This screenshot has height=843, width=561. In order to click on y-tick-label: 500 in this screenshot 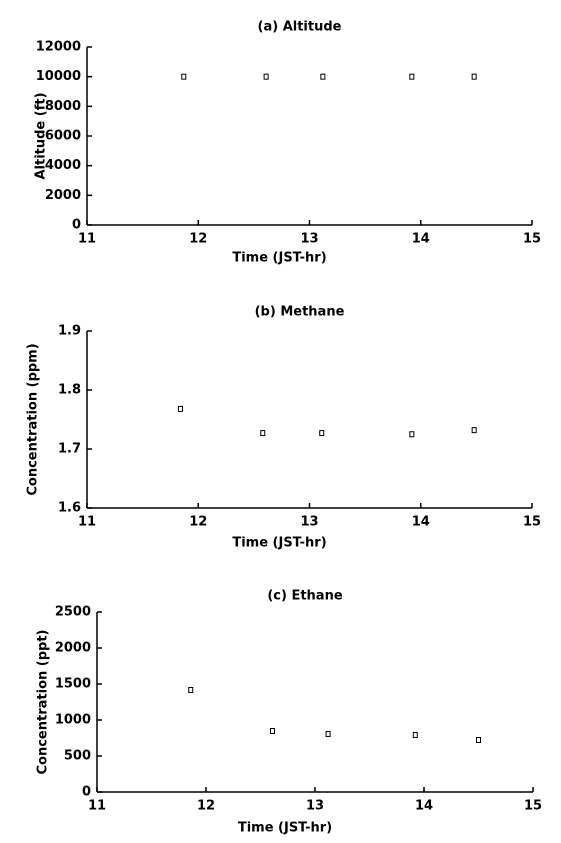, I will do `click(77, 756)`.